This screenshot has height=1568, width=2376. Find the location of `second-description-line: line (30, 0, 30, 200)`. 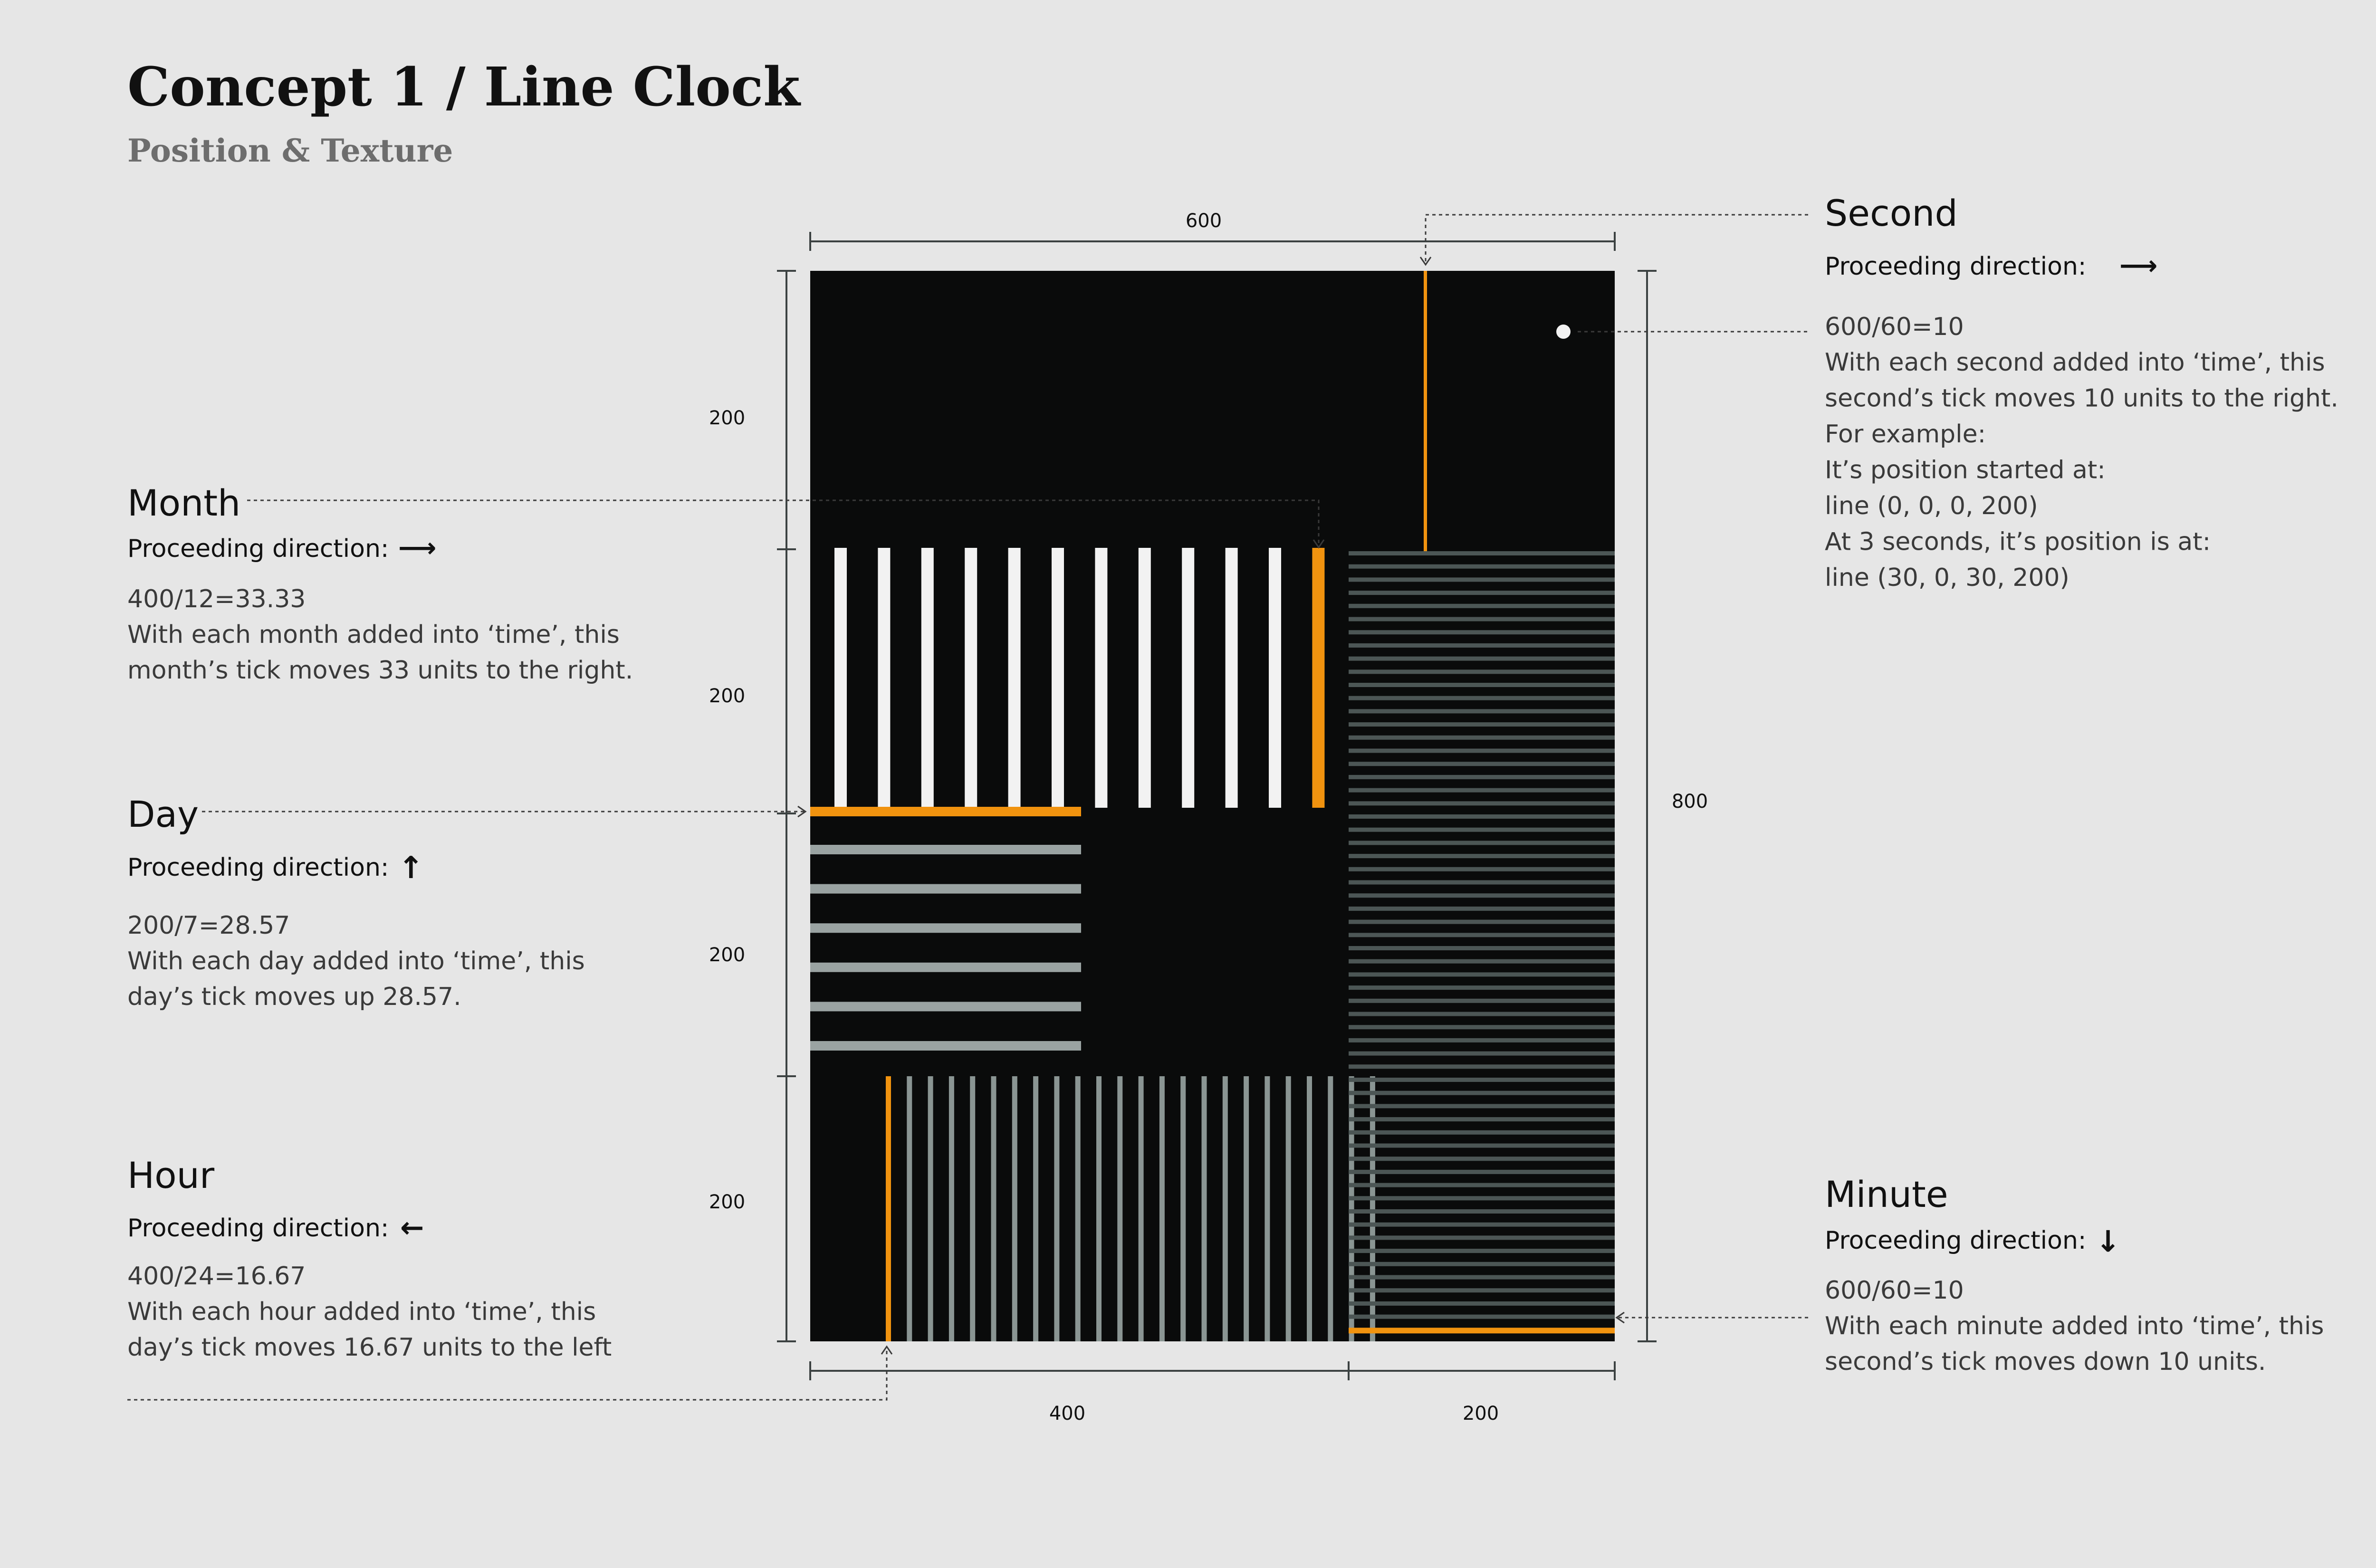

second-description-line: line (30, 0, 30, 200) is located at coordinates (1947, 578).